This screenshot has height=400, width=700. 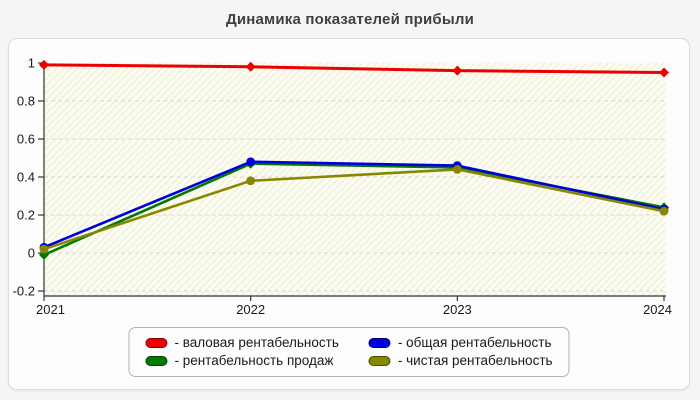 I want to click on chart-title: Динамика показателей прибыли, so click(x=350, y=19).